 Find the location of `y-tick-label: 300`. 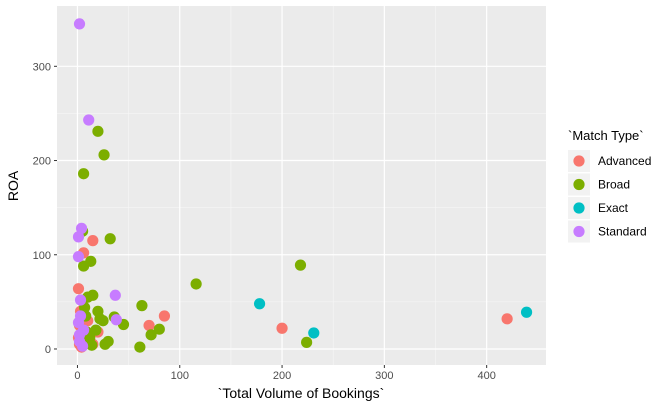

y-tick-label: 300 is located at coordinates (42, 67).